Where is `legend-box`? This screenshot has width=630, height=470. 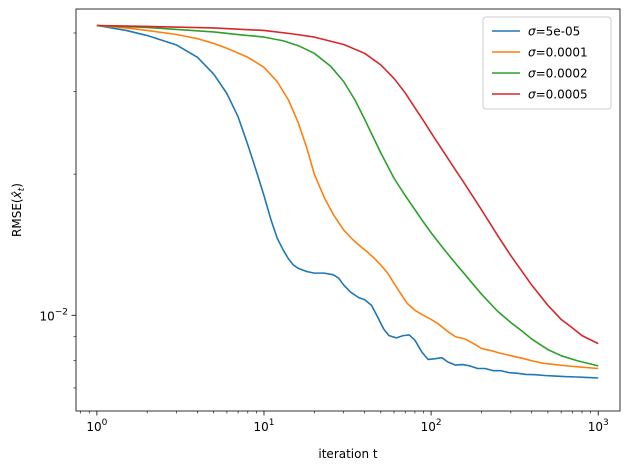
legend-box is located at coordinates (547, 63).